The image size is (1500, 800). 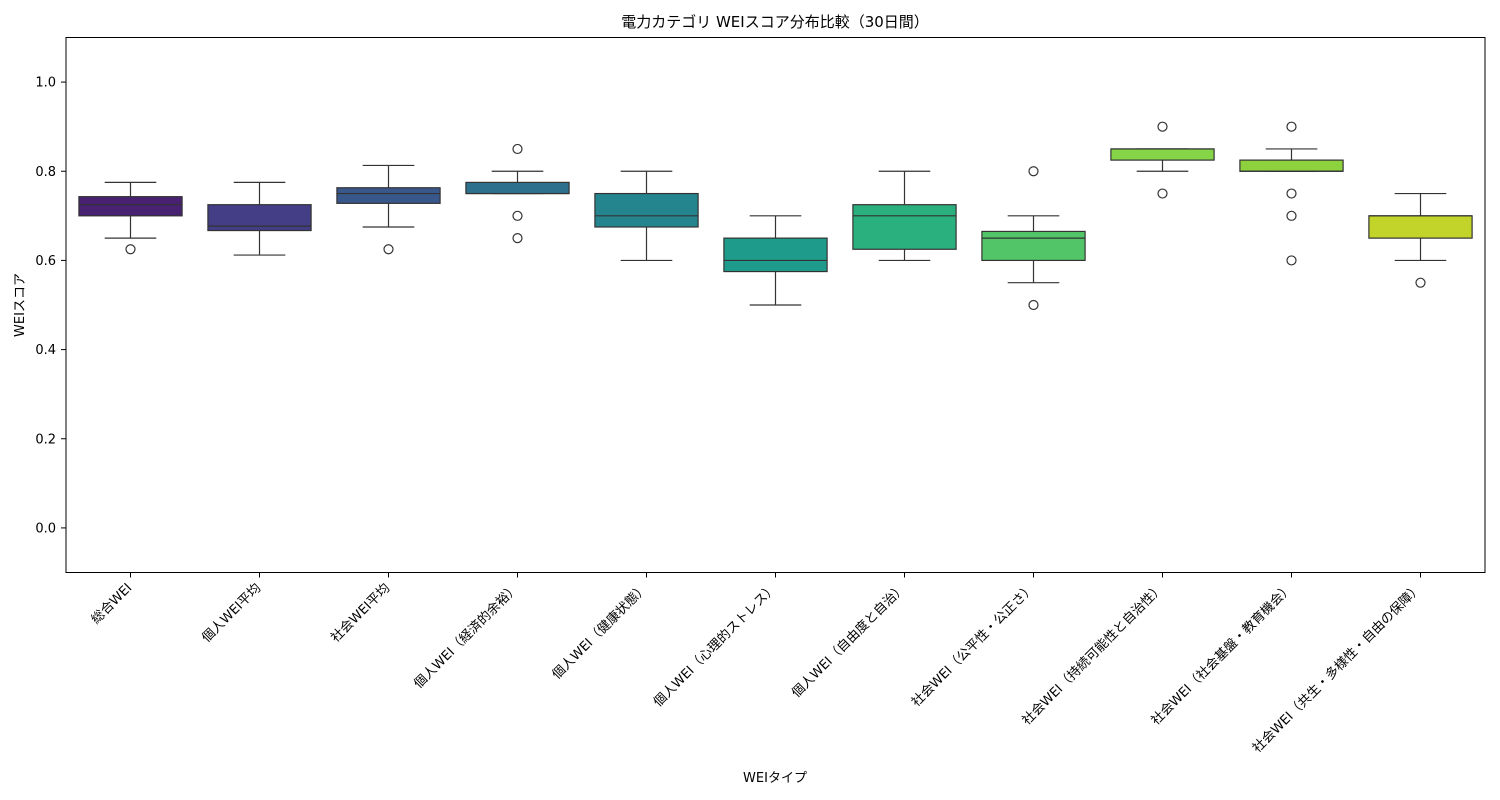 What do you see at coordinates (467, 636) in the screenshot?
I see `x-tick-label: 個人WEI（経済的余裕）` at bounding box center [467, 636].